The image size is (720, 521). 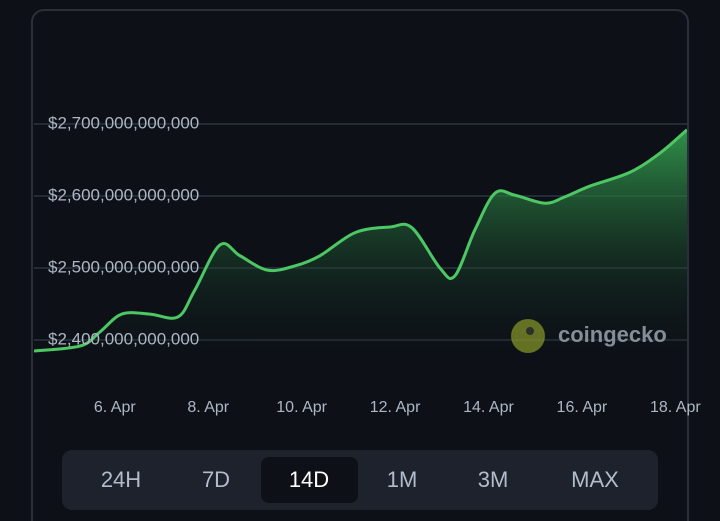 What do you see at coordinates (301, 407) in the screenshot?
I see `x-tick-label: 10. Apr` at bounding box center [301, 407].